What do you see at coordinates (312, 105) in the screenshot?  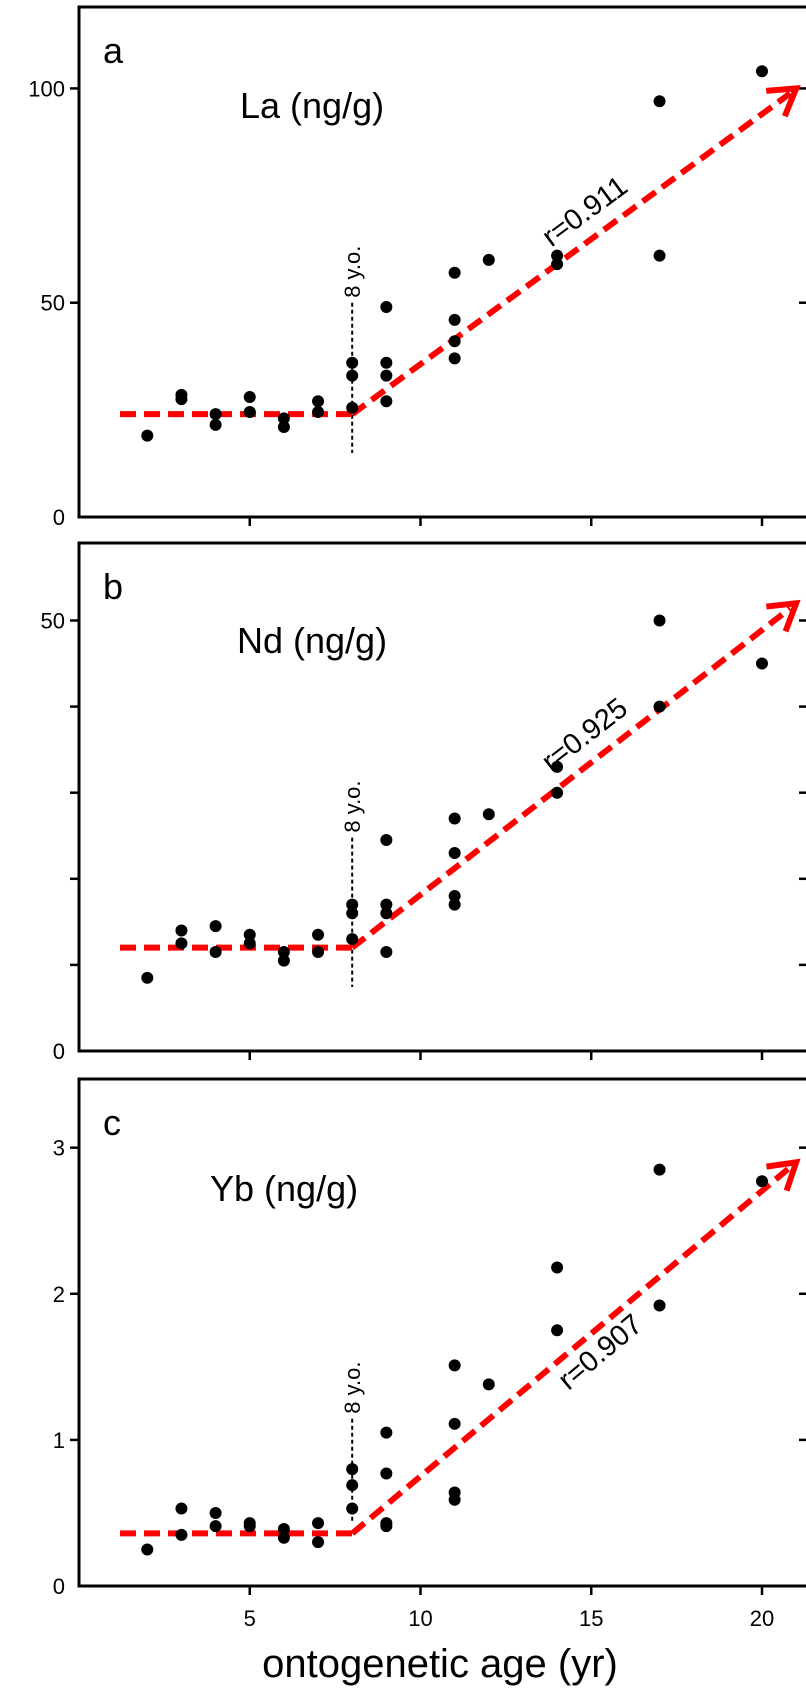 I see `panel-title: La (ng/g)` at bounding box center [312, 105].